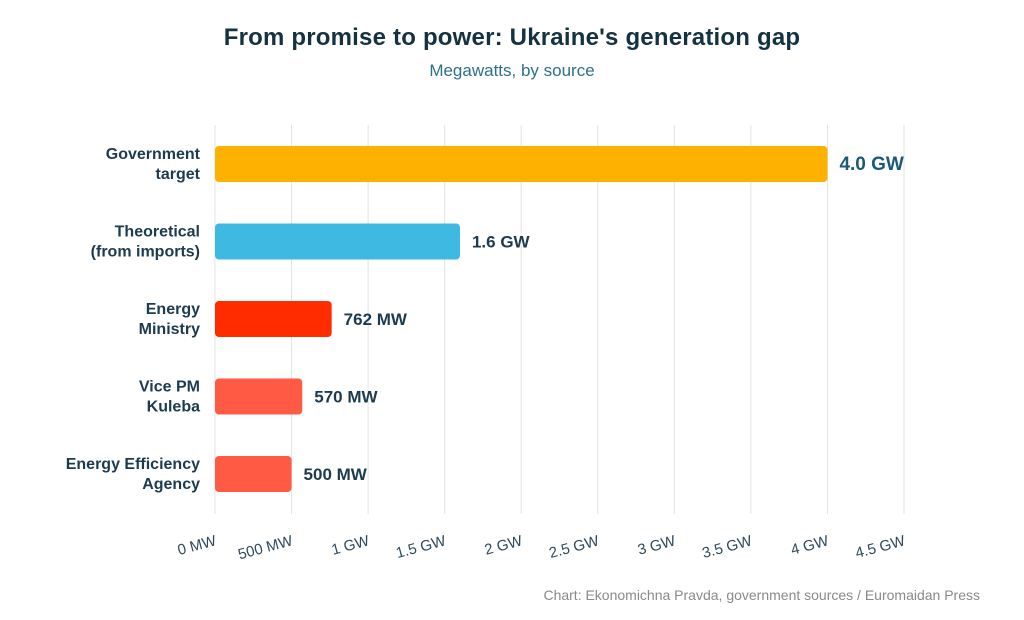 The image size is (1024, 620). I want to click on category-label: Vice PM, so click(169, 387).